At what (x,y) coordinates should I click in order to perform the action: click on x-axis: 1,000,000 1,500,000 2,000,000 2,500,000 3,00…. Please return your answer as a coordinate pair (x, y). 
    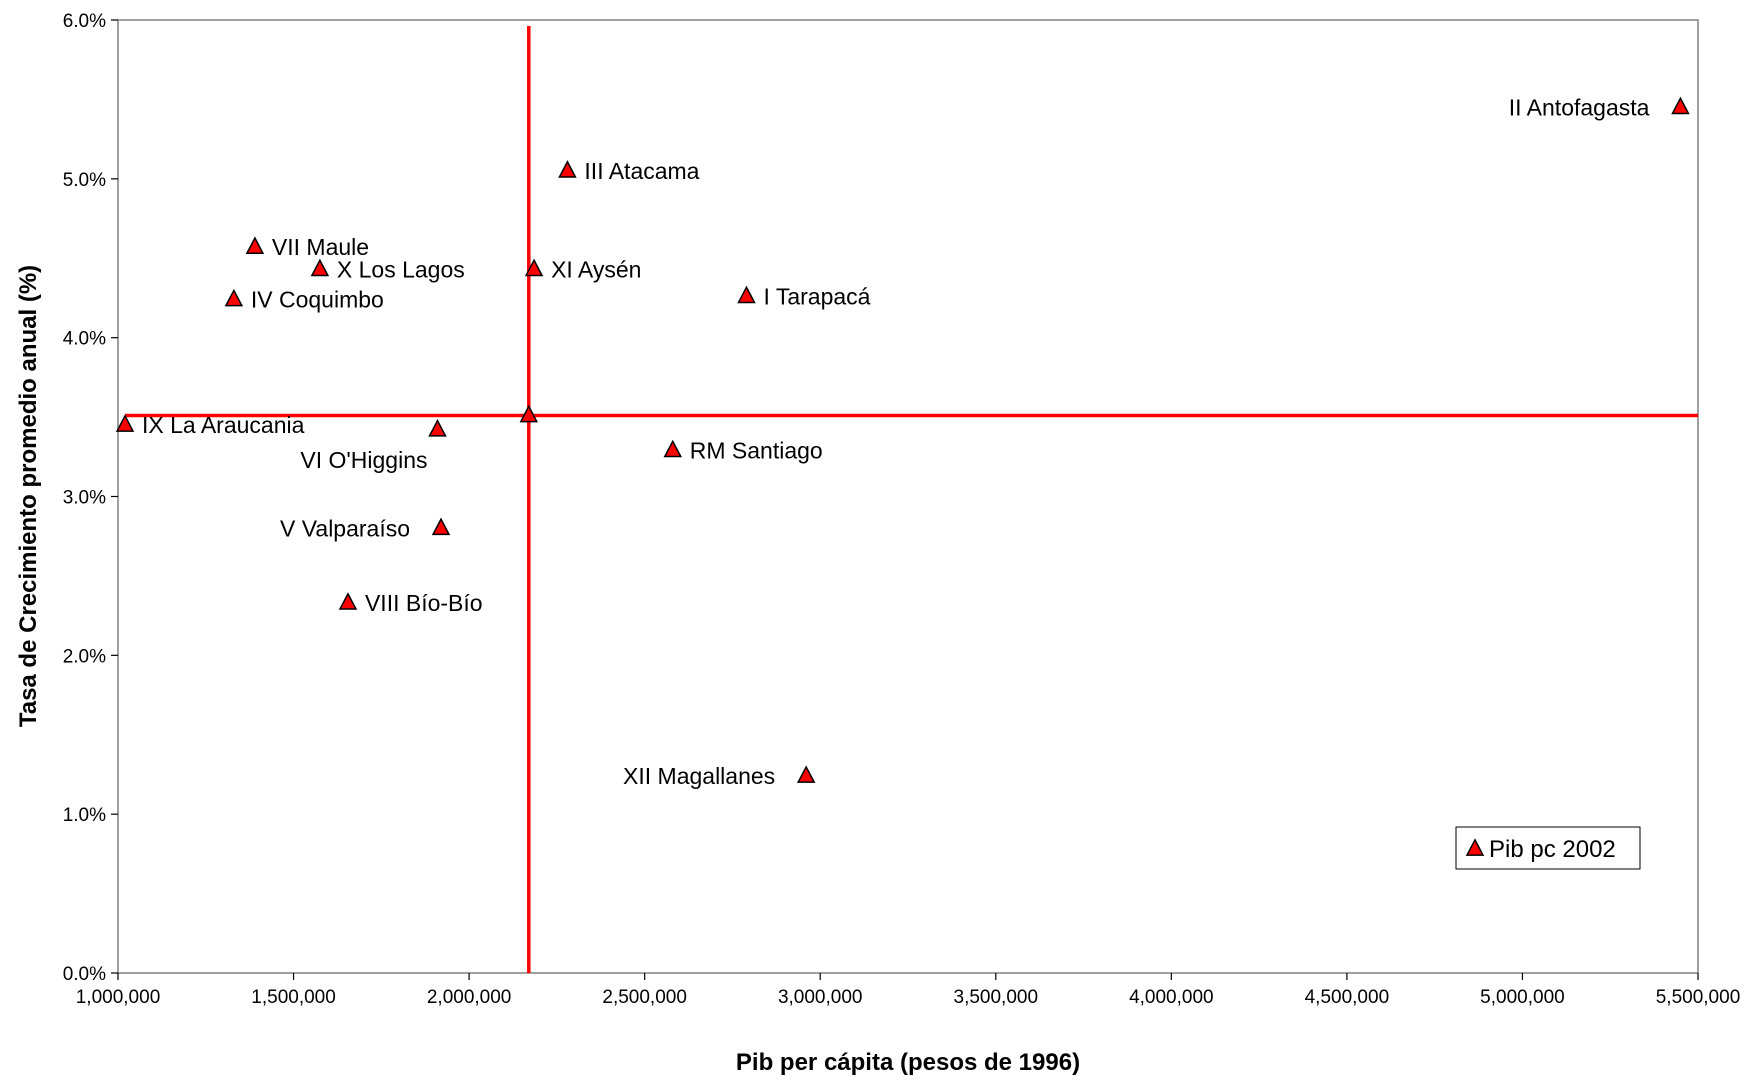
    Looking at the image, I should click on (908, 990).